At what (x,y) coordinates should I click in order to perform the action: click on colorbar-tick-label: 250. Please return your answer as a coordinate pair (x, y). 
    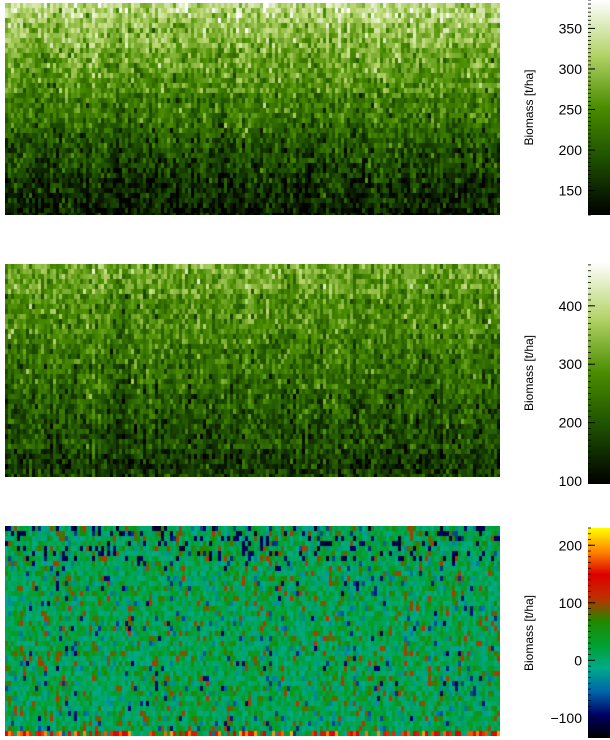
    Looking at the image, I should click on (571, 110).